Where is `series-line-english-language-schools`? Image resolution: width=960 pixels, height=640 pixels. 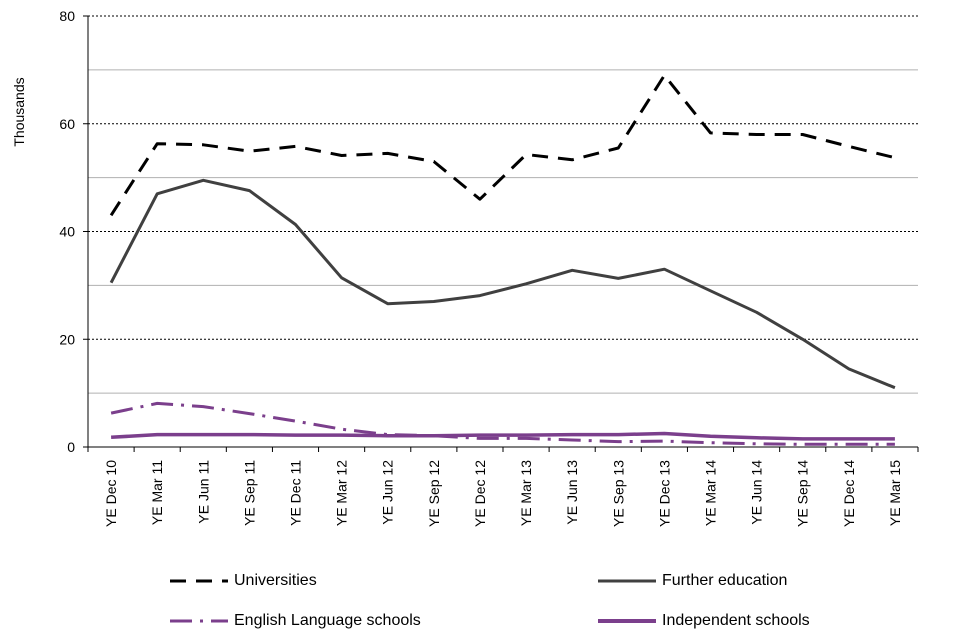
series-line-english-language-schools is located at coordinates (502, 423).